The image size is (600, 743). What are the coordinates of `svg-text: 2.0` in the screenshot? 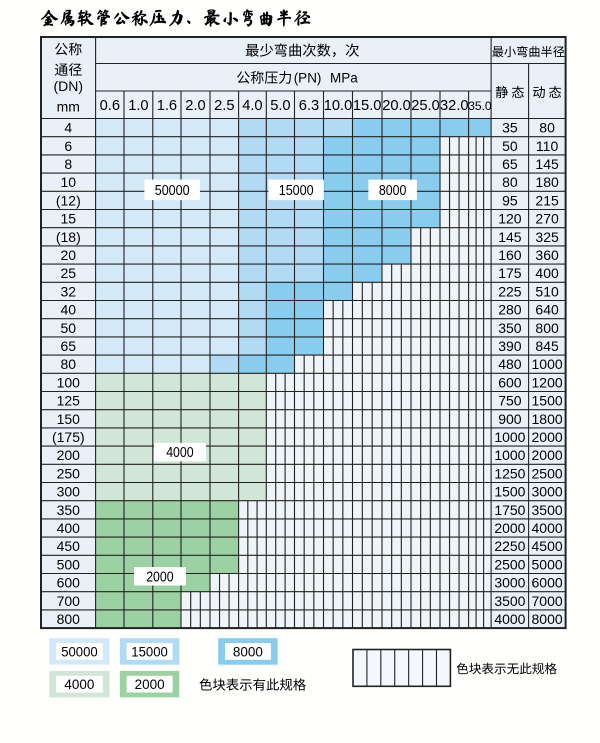 It's located at (195, 106).